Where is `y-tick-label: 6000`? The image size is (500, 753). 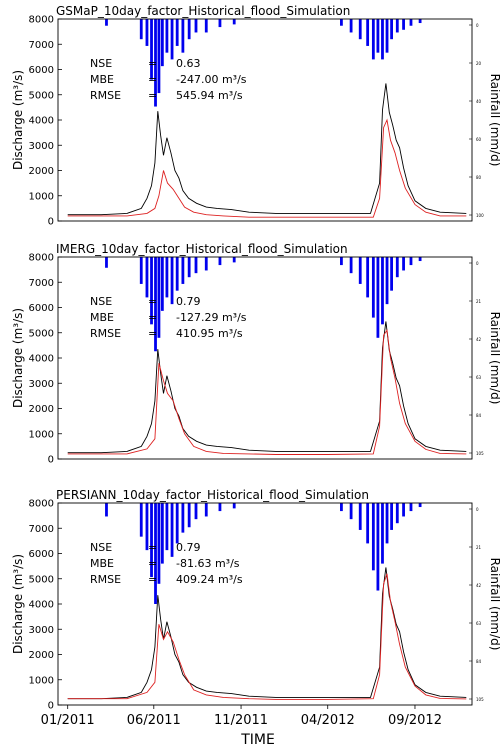
y-tick-label: 6000 is located at coordinates (41, 308).